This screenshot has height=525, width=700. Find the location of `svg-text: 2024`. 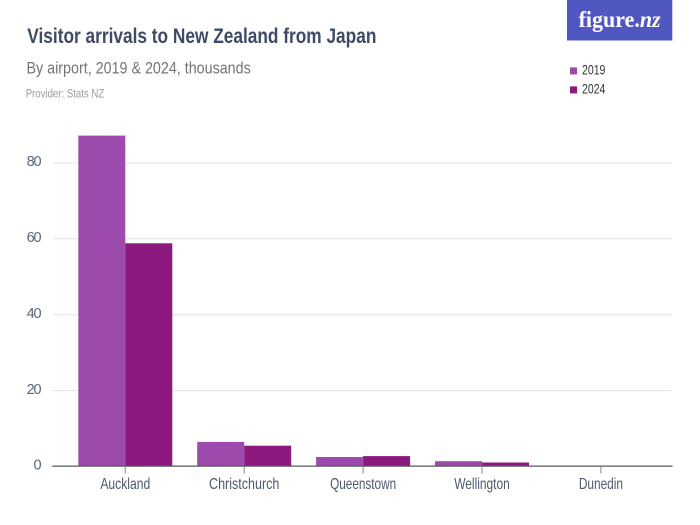

svg-text: 2024 is located at coordinates (594, 89).